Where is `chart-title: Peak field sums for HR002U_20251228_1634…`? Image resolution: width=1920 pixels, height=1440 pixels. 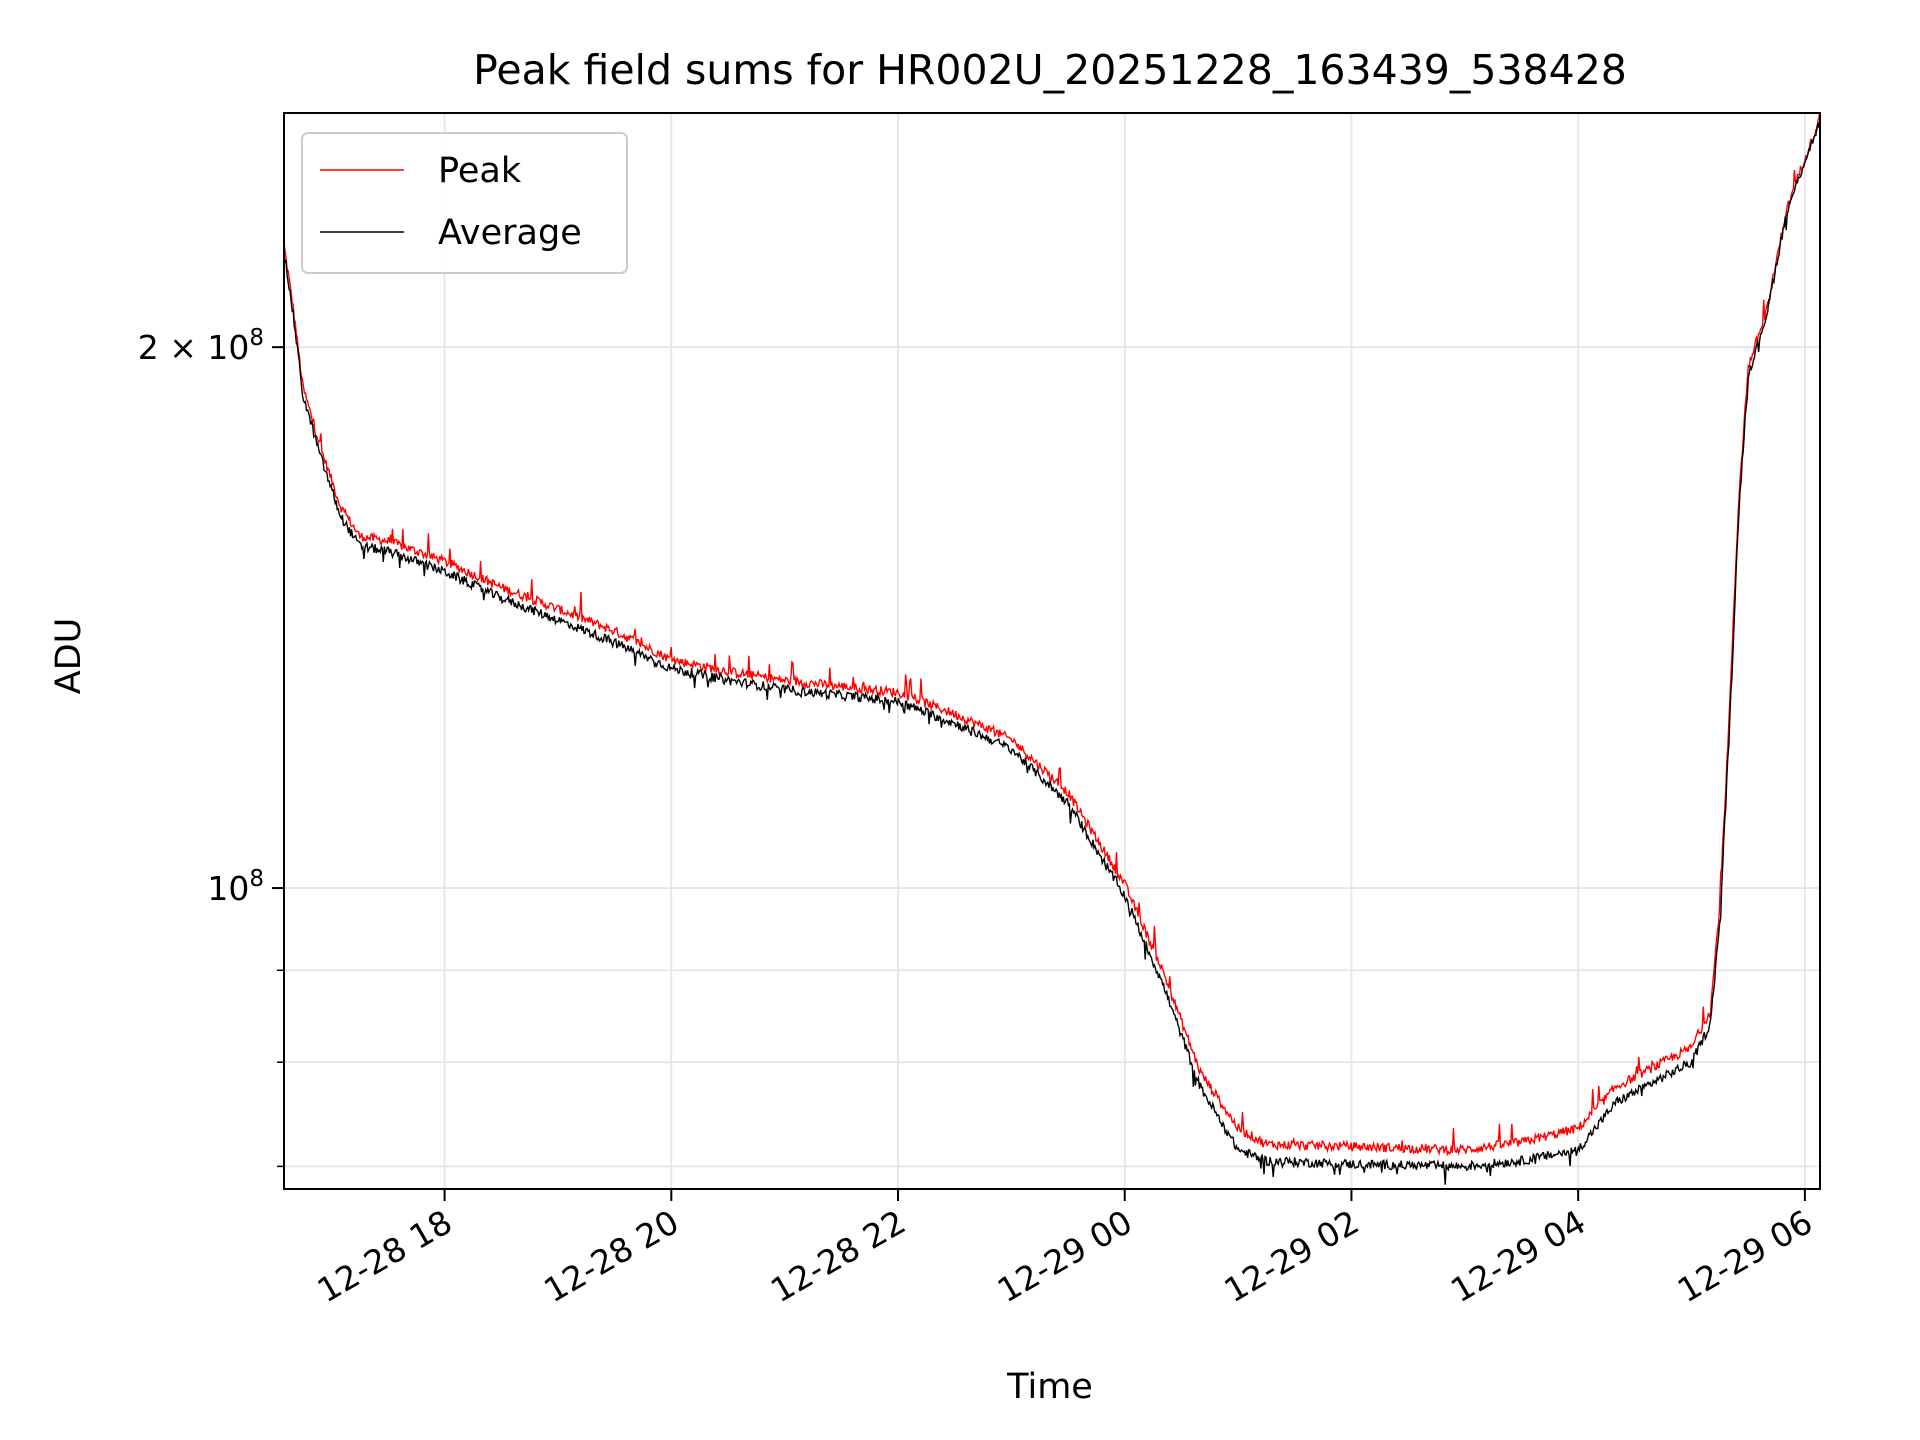 chart-title: Peak field sums for HR002U_20251228_1634… is located at coordinates (1050, 70).